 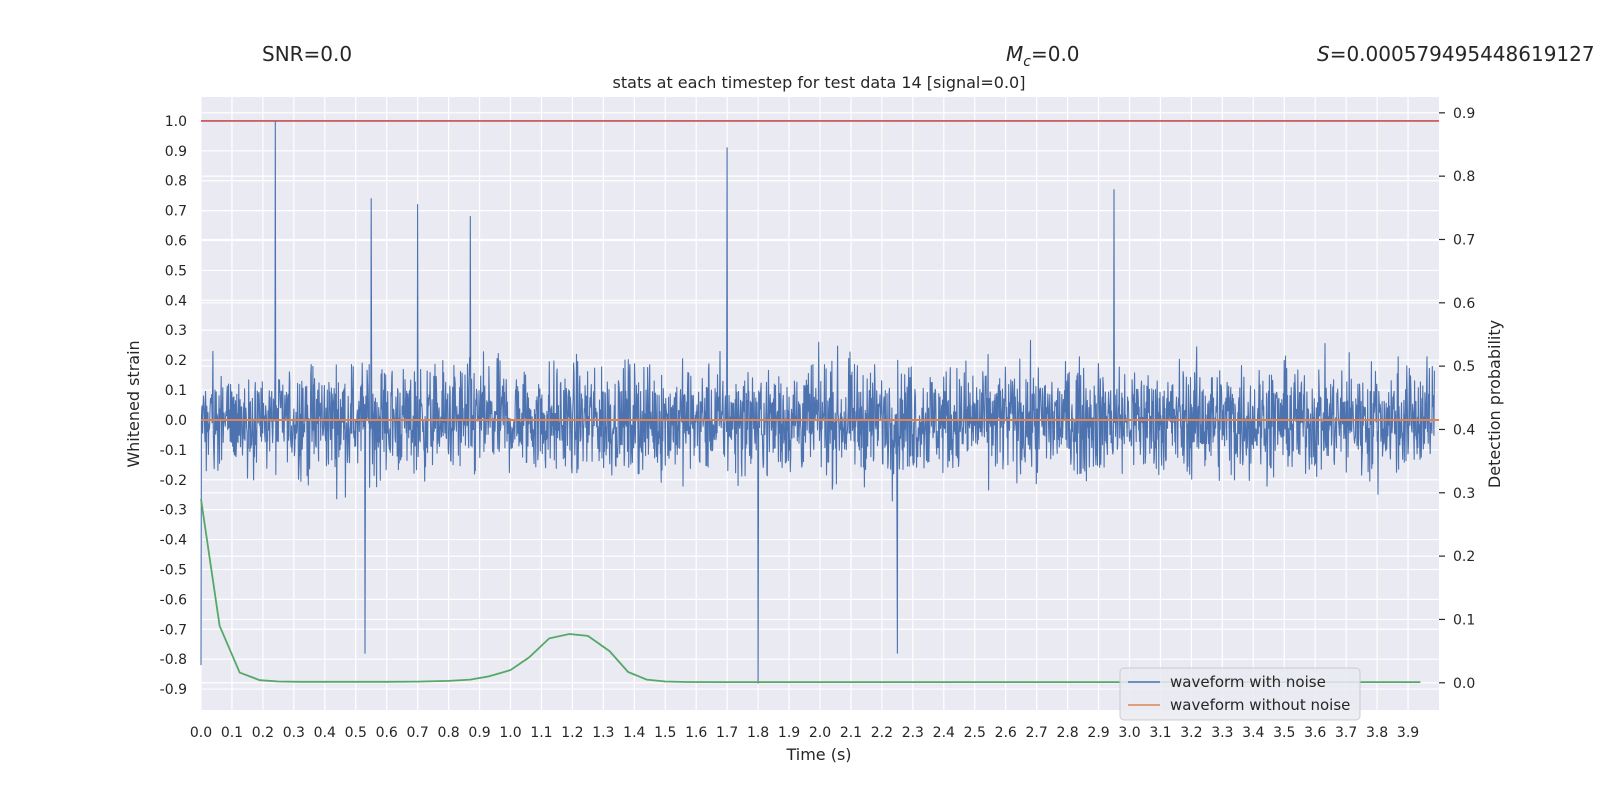 I want to click on y2-tick-label: 0.0, so click(x=1464, y=684).